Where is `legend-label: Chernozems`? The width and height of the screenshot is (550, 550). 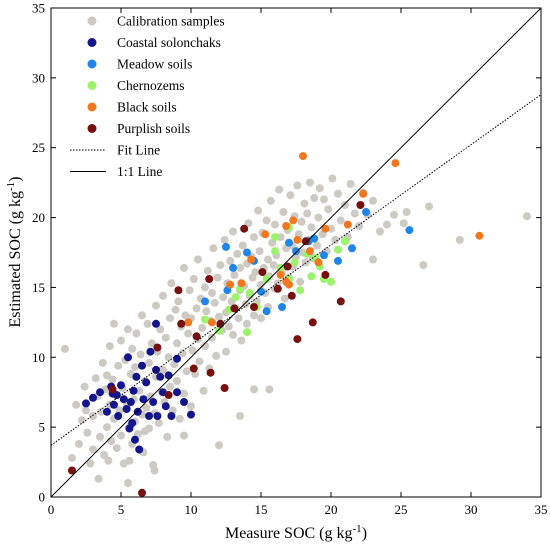
legend-label: Chernozems is located at coordinates (150, 85).